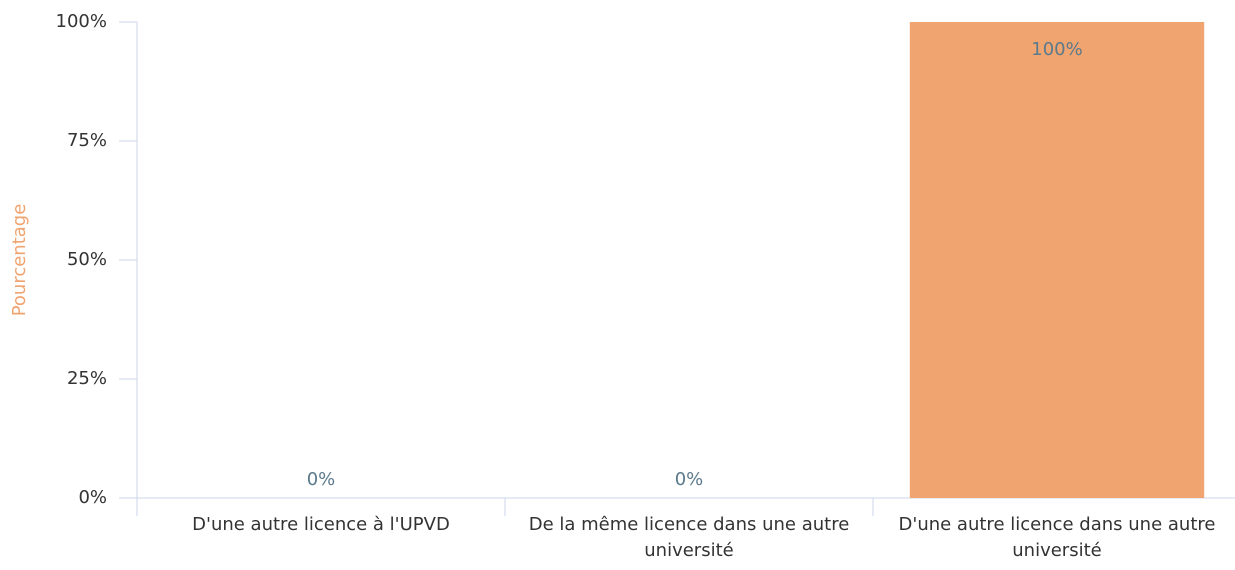 Image resolution: width=1235 pixels, height=570 pixels. What do you see at coordinates (87, 259) in the screenshot?
I see `y-tick-label: 50%` at bounding box center [87, 259].